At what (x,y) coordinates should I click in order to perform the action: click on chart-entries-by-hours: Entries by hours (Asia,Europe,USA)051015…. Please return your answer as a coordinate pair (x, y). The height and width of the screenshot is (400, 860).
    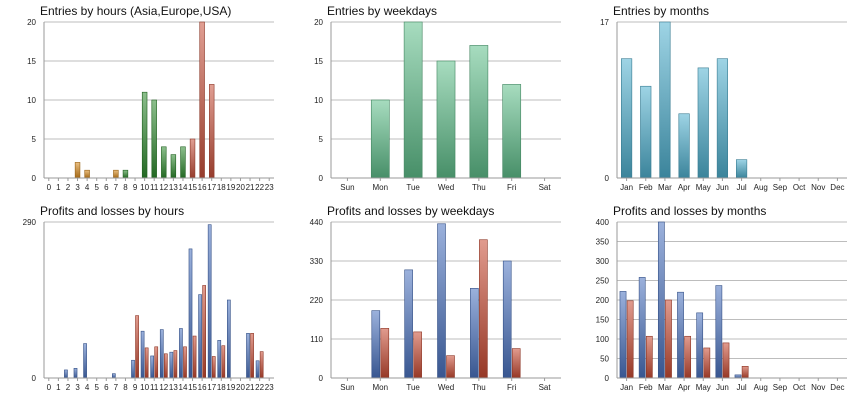
    Looking at the image, I should click on (150, 98).